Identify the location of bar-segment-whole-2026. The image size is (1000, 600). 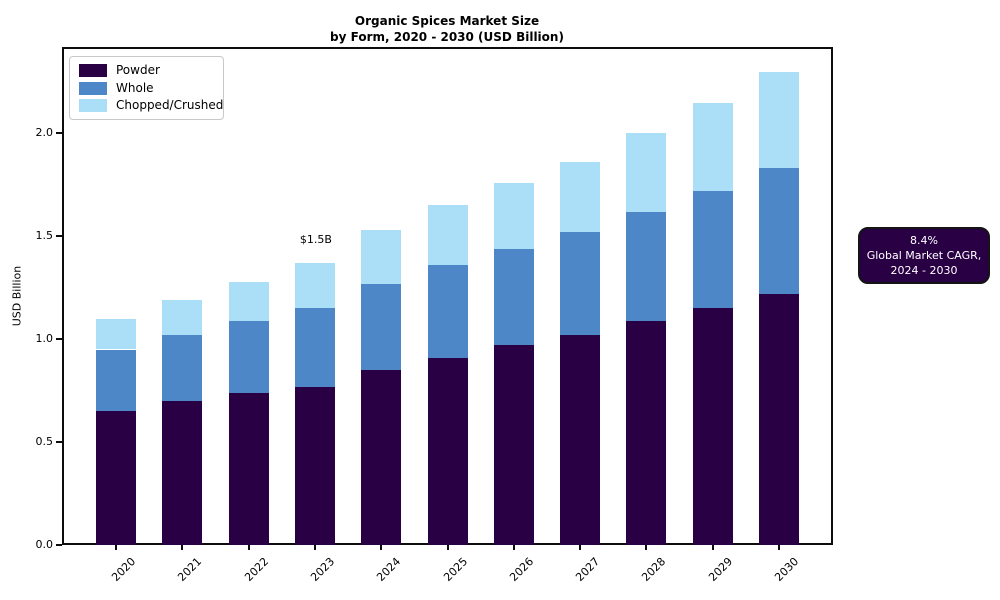
(513, 297).